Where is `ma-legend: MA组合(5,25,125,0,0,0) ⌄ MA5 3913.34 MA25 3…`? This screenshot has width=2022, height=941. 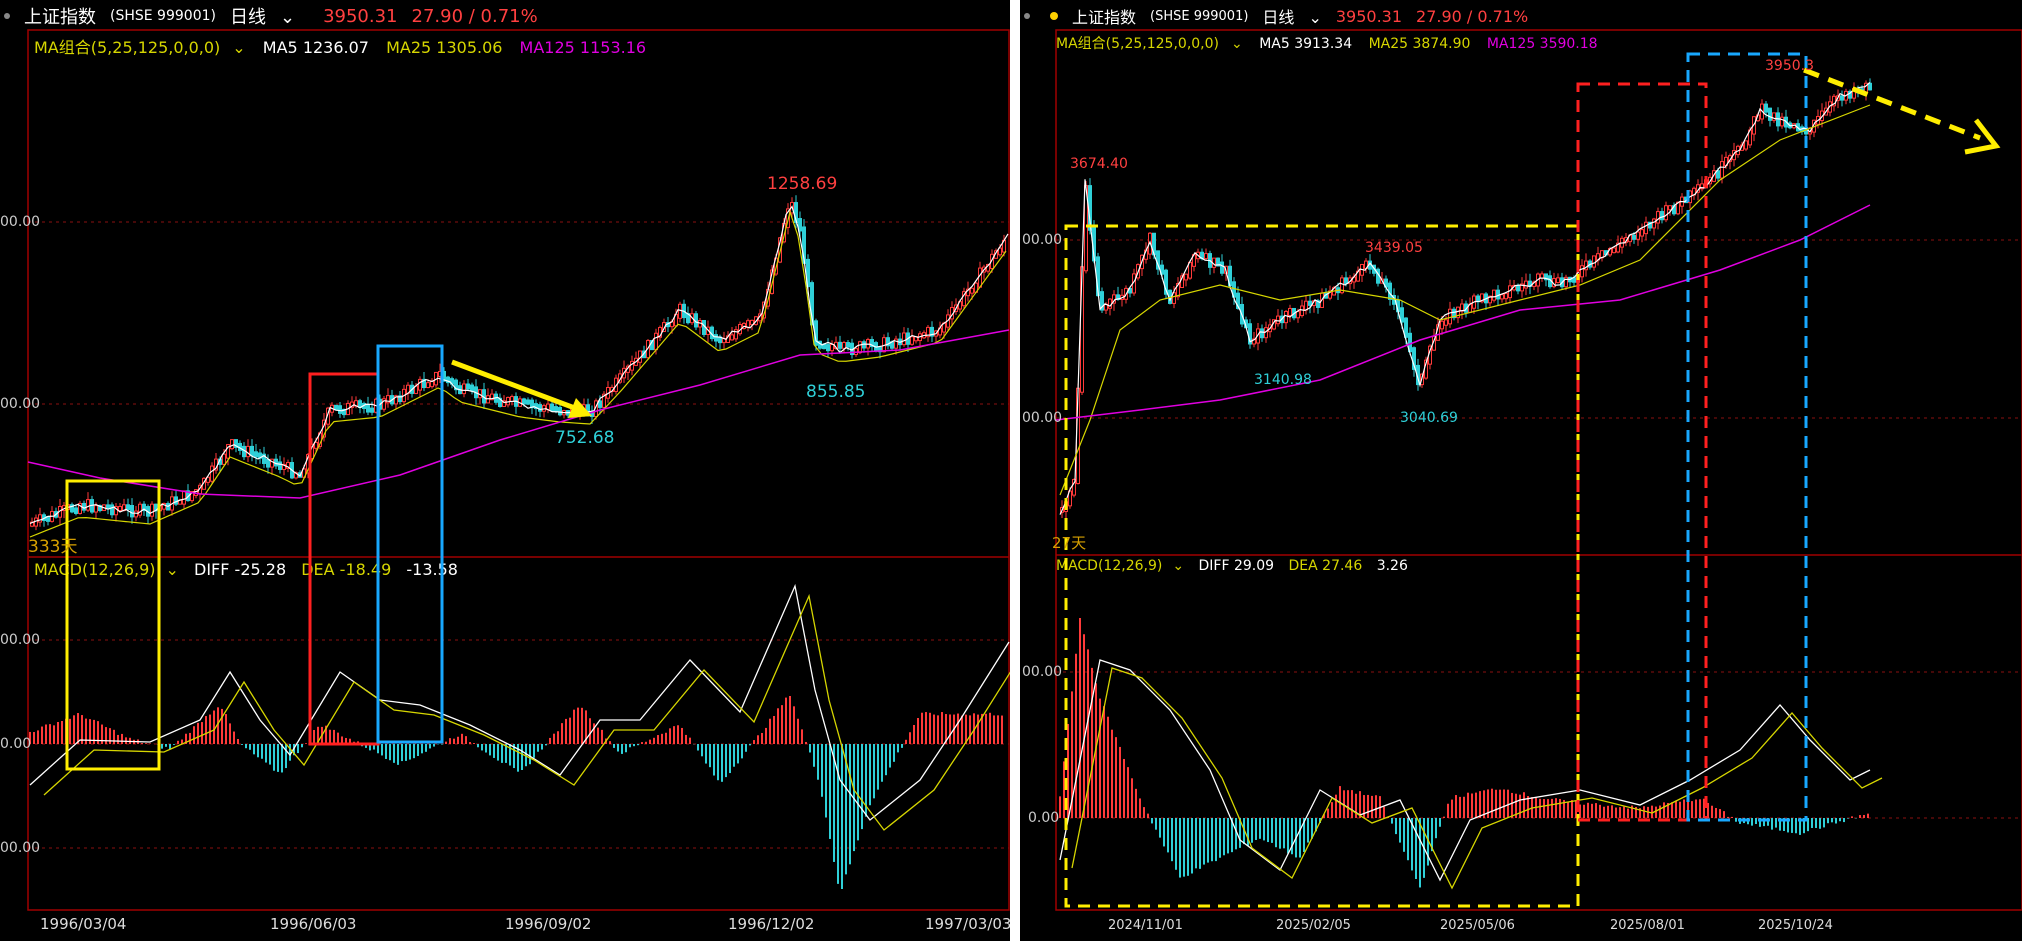
ma-legend: MA组合(5,25,125,0,0,0) ⌄ MA5 3913.34 MA25 3… is located at coordinates (1333, 43).